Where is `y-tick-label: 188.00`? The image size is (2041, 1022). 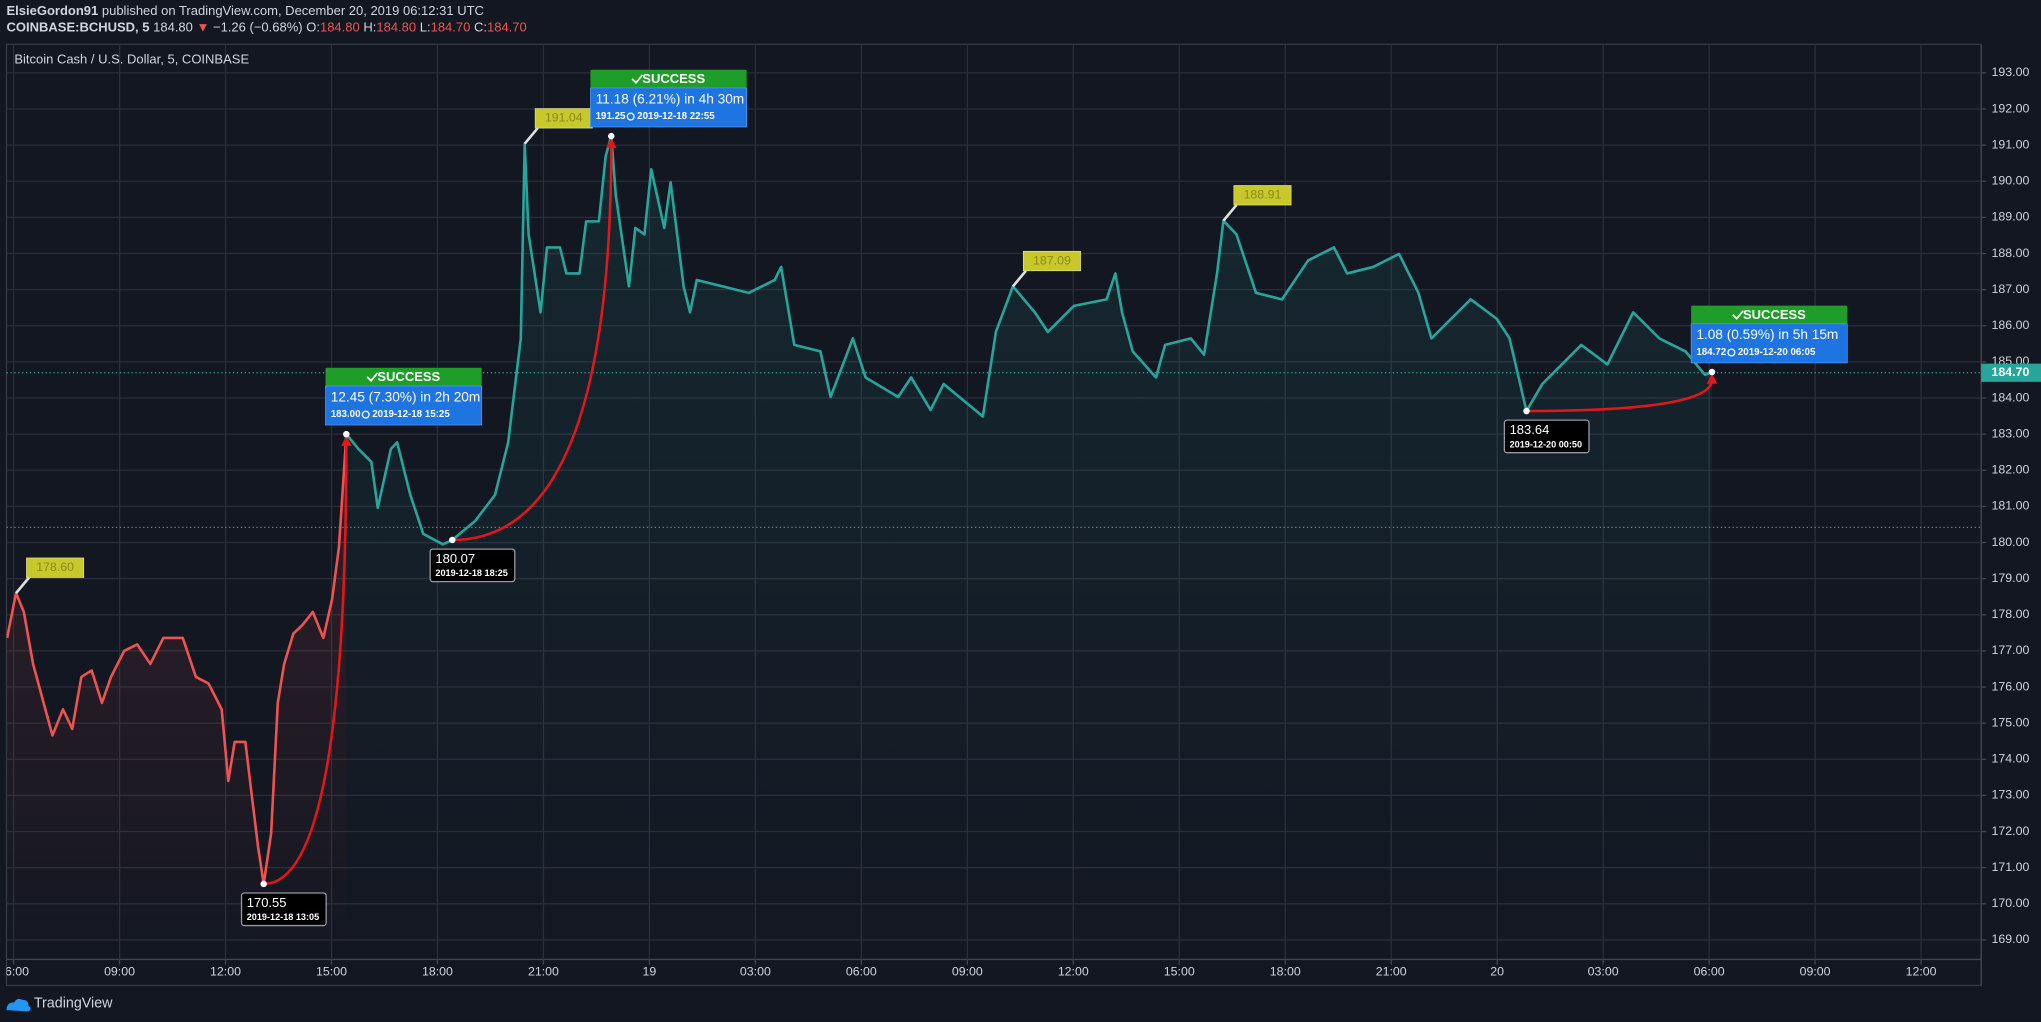
y-tick-label: 188.00 is located at coordinates (2011, 253).